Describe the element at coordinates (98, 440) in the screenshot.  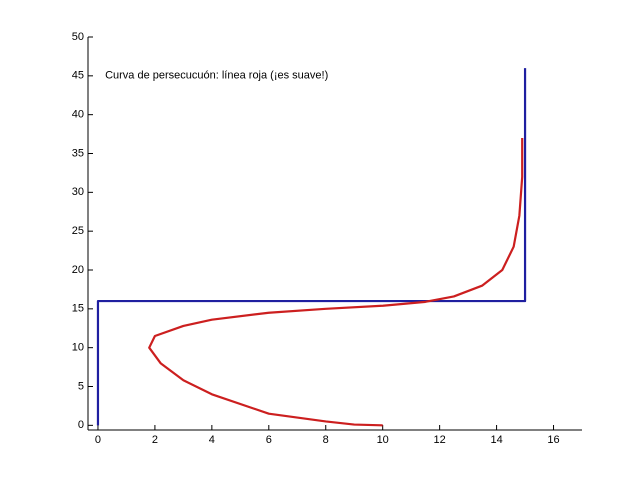
I see `x-tick-label: 0` at that location.